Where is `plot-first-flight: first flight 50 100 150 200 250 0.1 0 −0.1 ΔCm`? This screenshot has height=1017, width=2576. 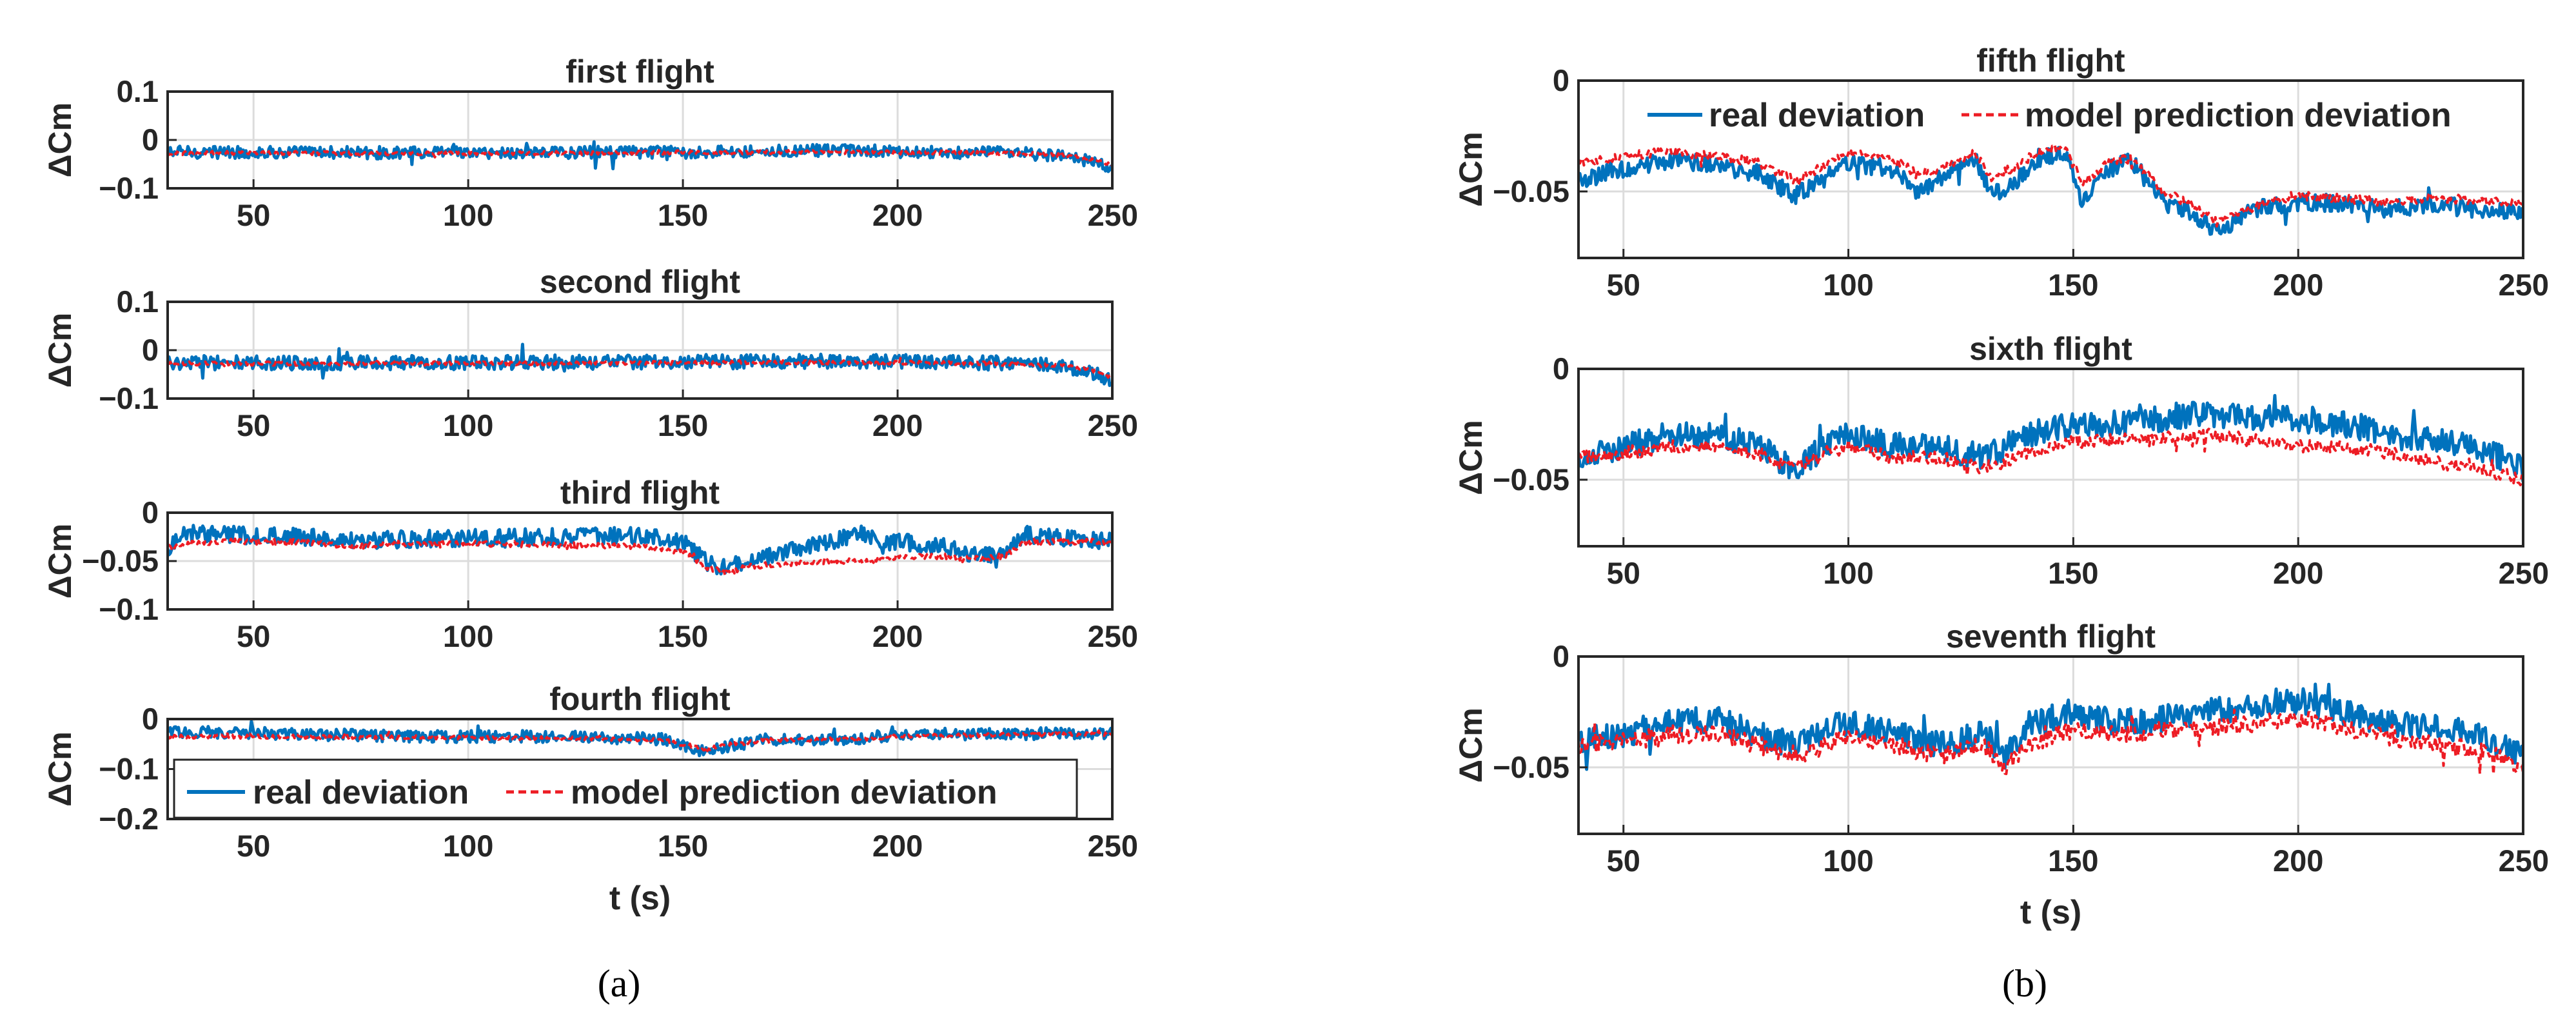 plot-first-flight: first flight 50 100 150 200 250 0.1 0 −0.1 ΔCm is located at coordinates (590, 143).